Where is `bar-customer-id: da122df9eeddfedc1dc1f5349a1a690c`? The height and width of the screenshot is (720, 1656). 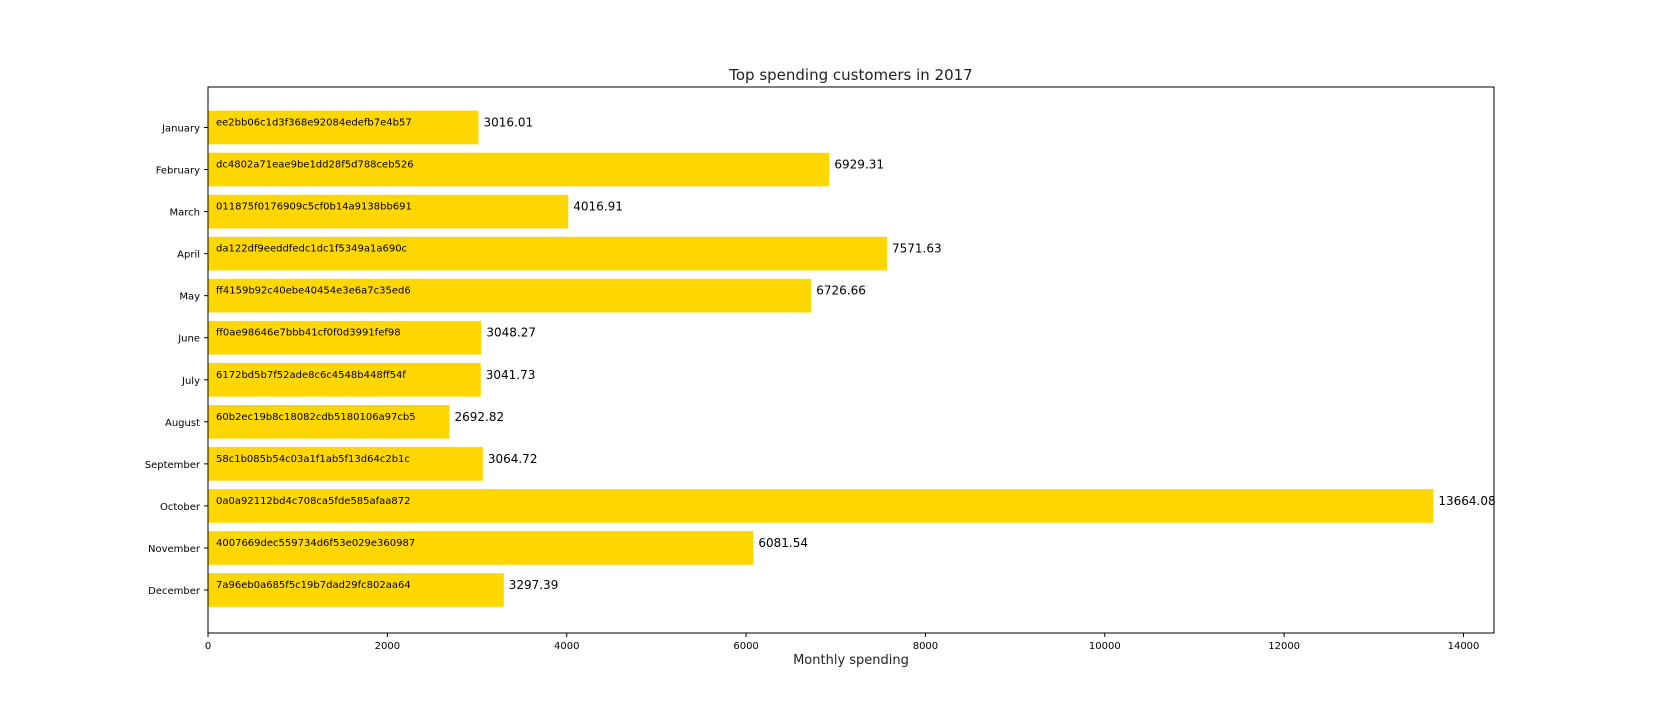 bar-customer-id: da122df9eeddfedc1dc1f5349a1a690c is located at coordinates (311, 249).